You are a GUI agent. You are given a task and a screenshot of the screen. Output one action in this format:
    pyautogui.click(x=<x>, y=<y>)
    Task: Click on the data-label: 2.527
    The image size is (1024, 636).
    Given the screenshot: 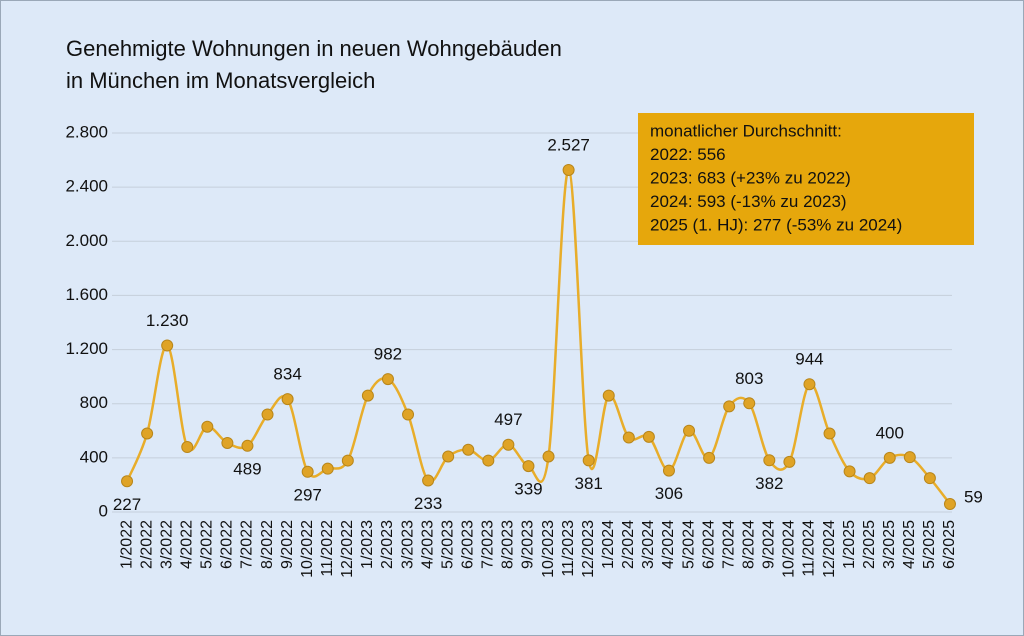 What is the action you would take?
    pyautogui.click(x=568, y=144)
    